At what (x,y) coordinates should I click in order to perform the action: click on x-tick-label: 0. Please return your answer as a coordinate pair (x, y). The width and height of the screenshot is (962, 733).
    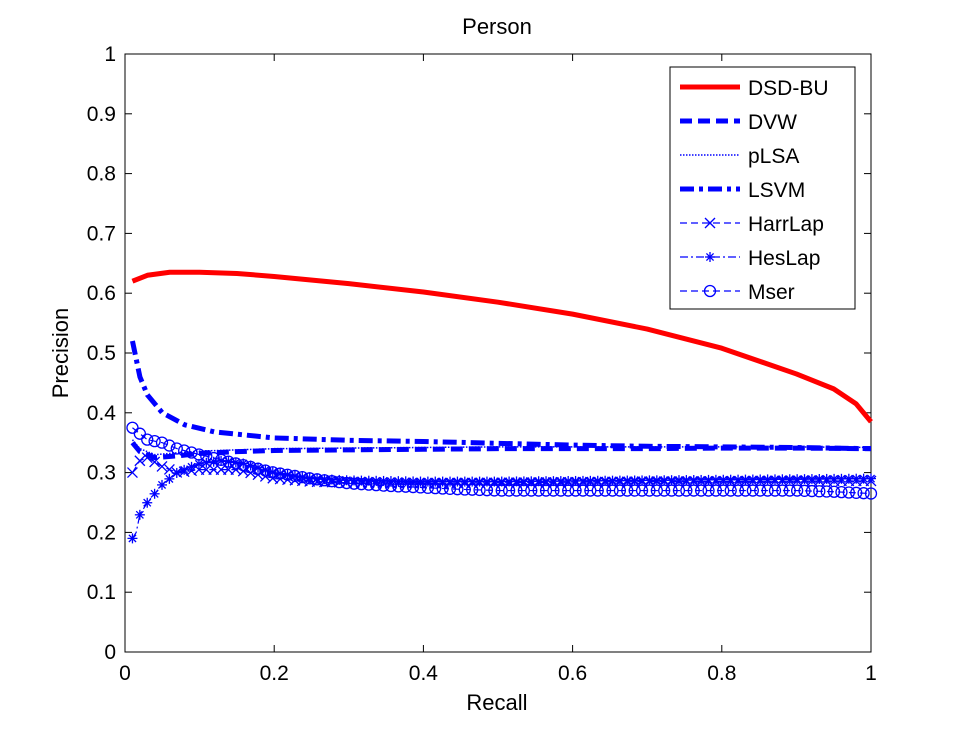
    Looking at the image, I should click on (125, 673).